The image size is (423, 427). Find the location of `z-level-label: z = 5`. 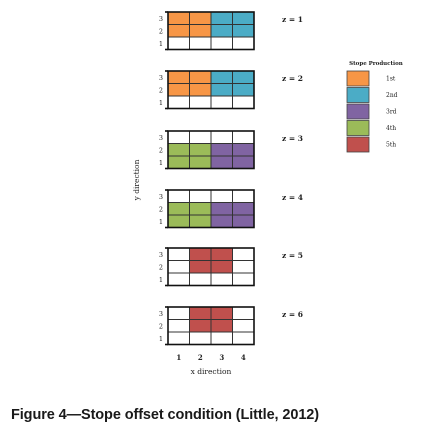

z-level-label: z = 5 is located at coordinates (292, 255).